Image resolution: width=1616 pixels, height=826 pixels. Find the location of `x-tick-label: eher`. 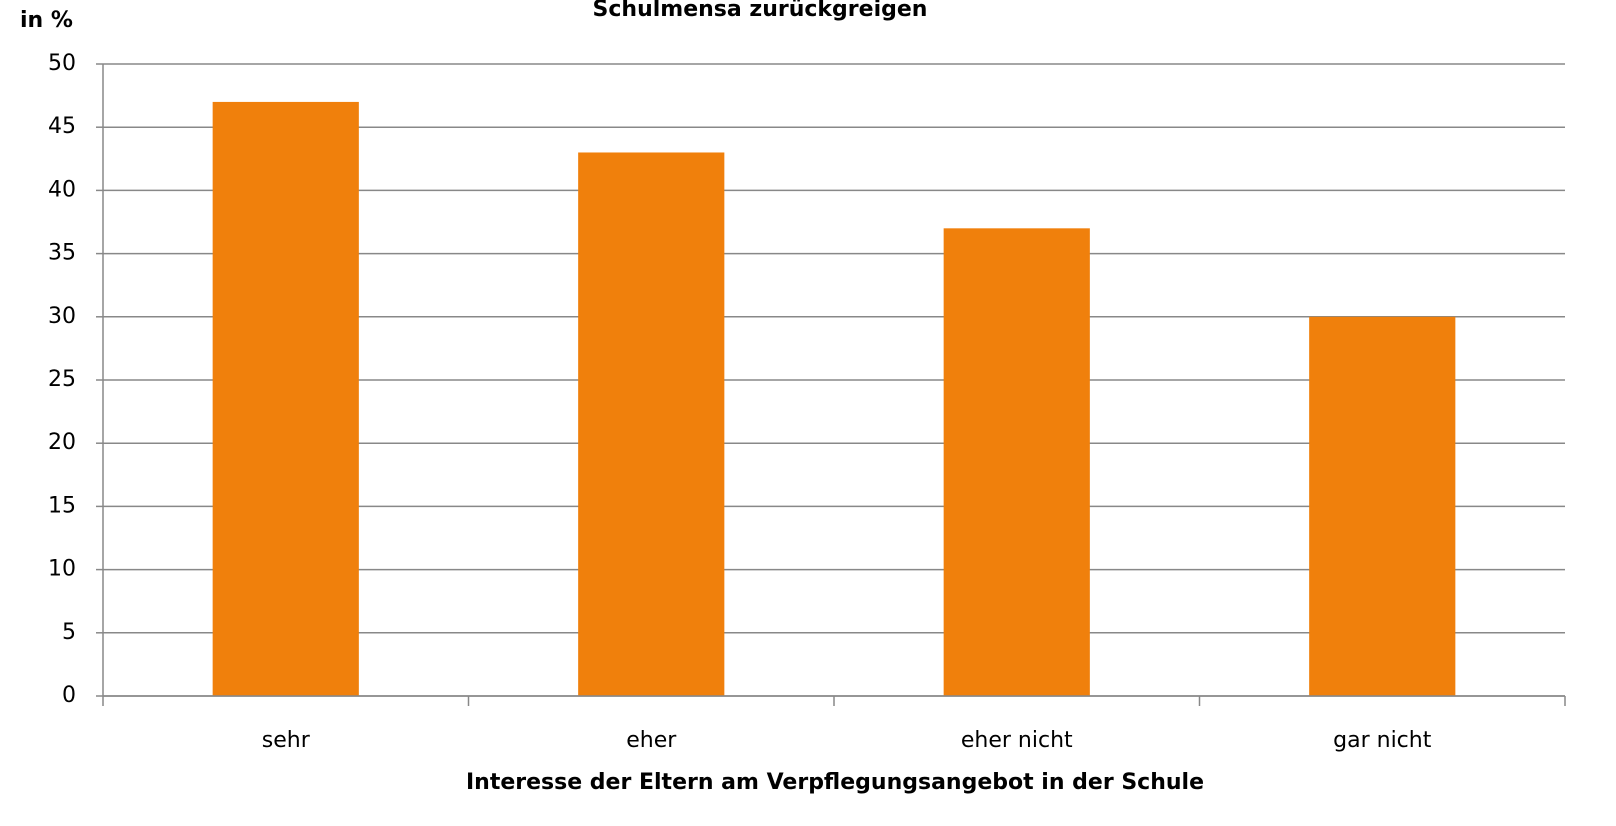

x-tick-label: eher is located at coordinates (651, 740).